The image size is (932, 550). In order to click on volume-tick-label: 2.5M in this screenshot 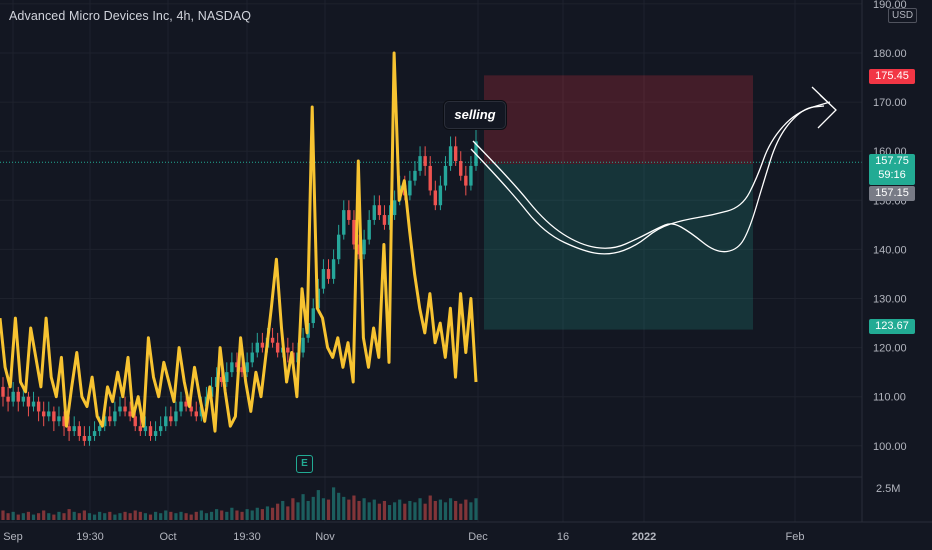, I will do `click(888, 489)`.